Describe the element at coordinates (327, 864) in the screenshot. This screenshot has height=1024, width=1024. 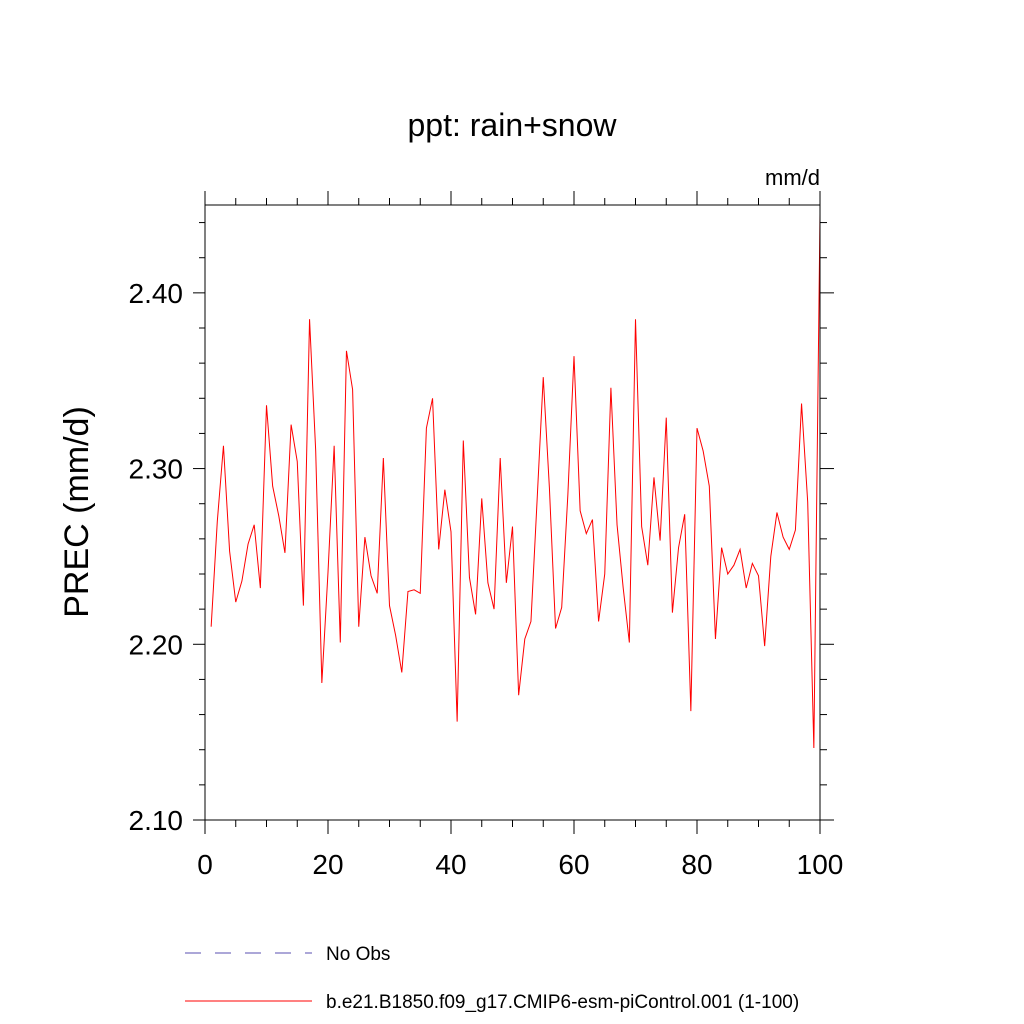
I see `x-tick-label: 20` at that location.